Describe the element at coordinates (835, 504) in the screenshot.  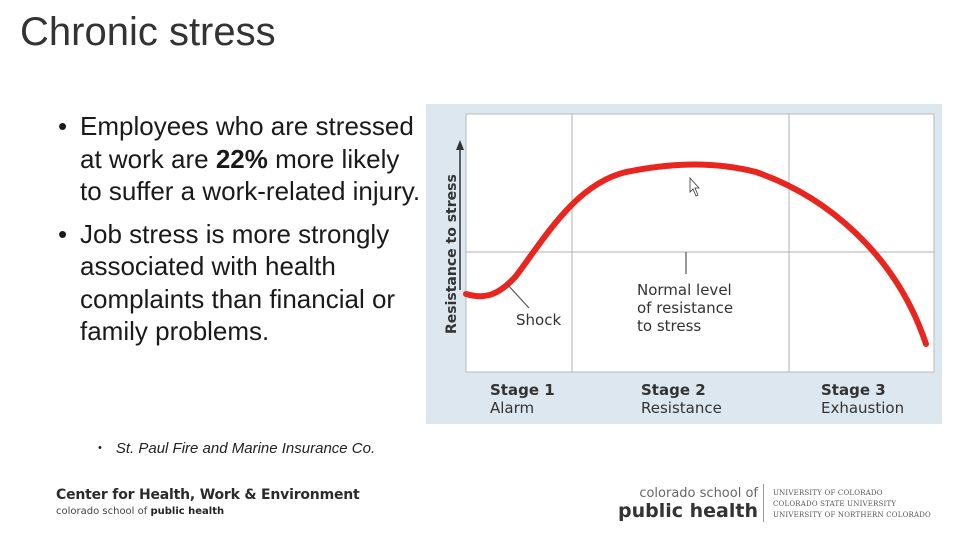
I see `university-2: COLORADO STATE UNIVERSITY` at that location.